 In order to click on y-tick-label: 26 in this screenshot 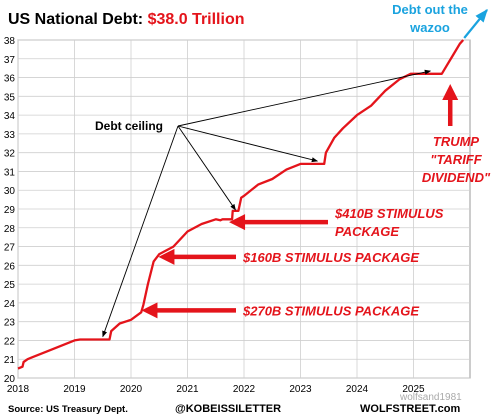, I will do `click(10, 266)`.